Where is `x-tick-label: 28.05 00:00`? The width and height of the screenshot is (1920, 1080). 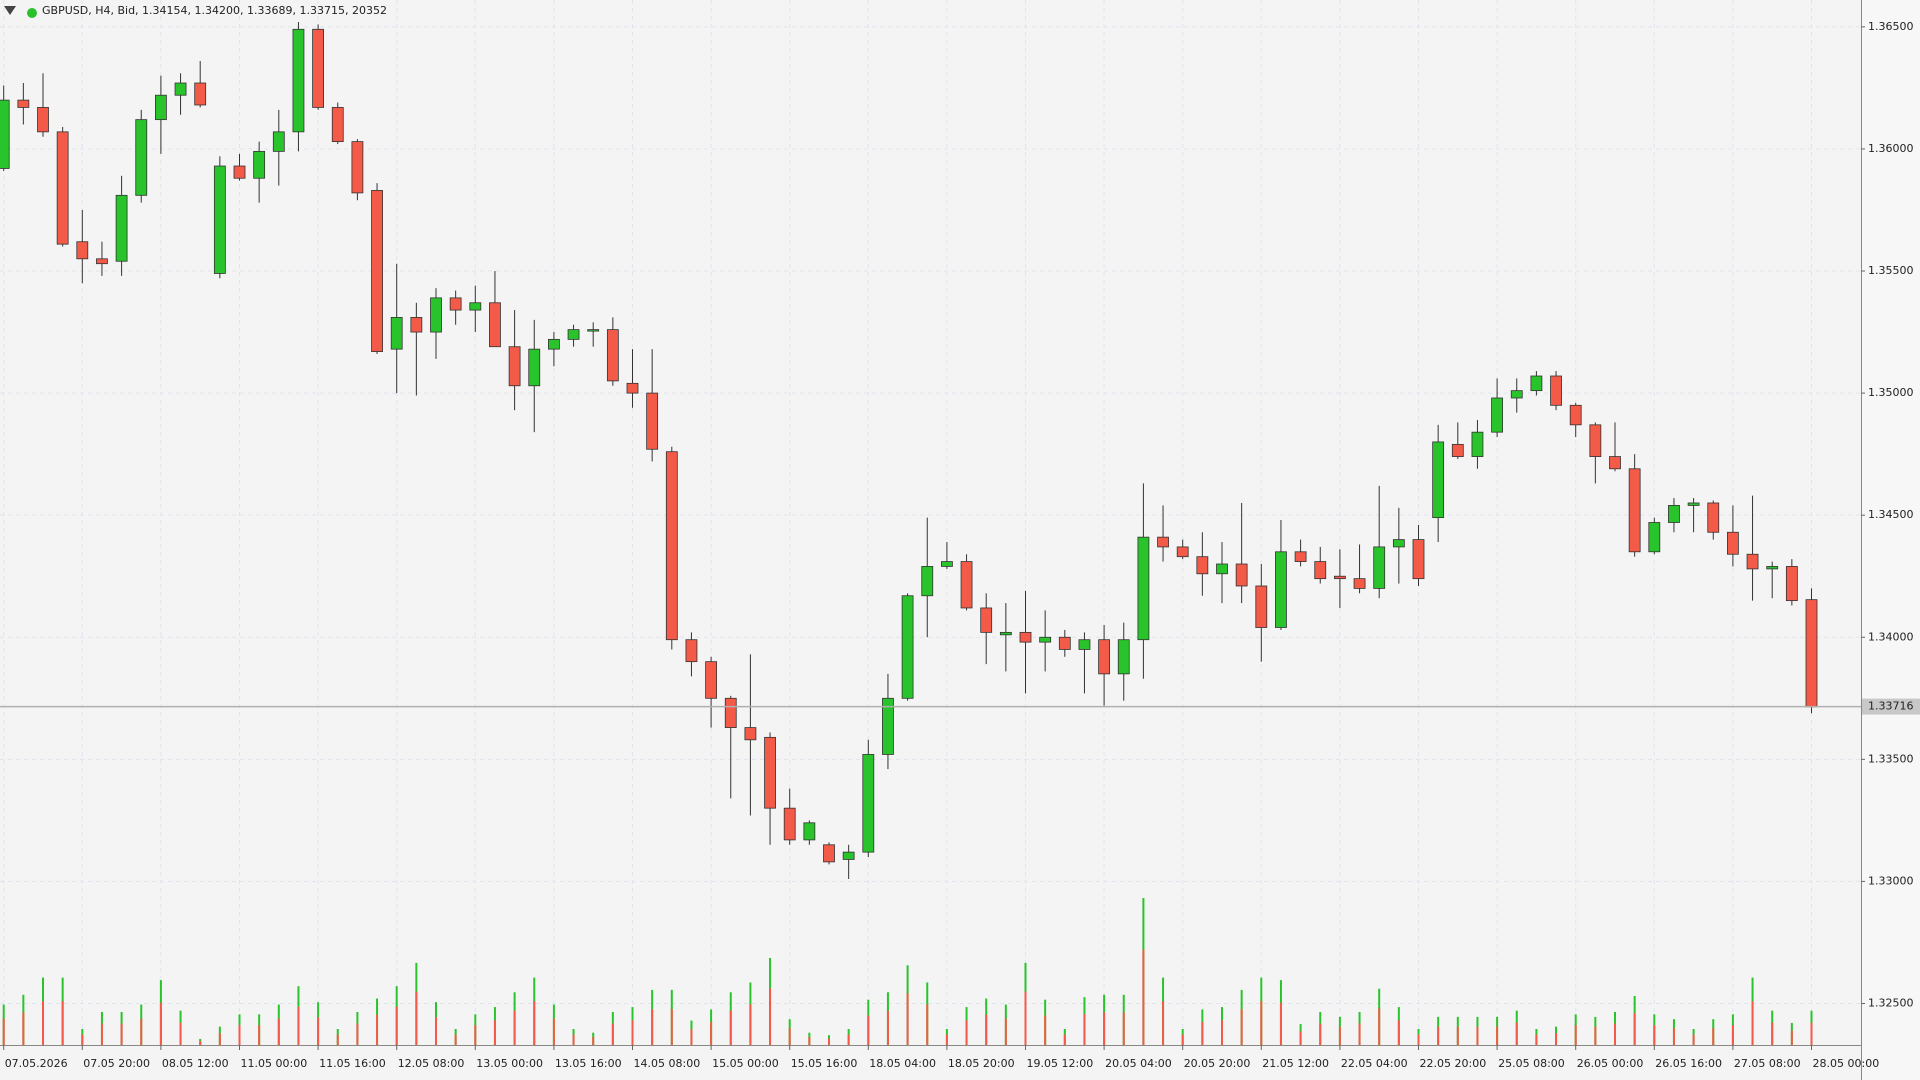
x-tick-label: 28.05 00:00 is located at coordinates (1846, 1063).